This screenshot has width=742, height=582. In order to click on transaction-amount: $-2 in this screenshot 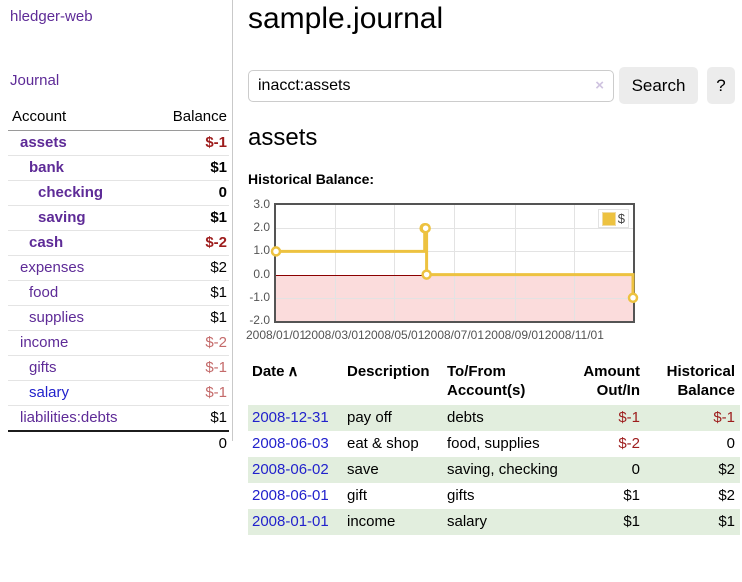, I will do `click(629, 443)`.